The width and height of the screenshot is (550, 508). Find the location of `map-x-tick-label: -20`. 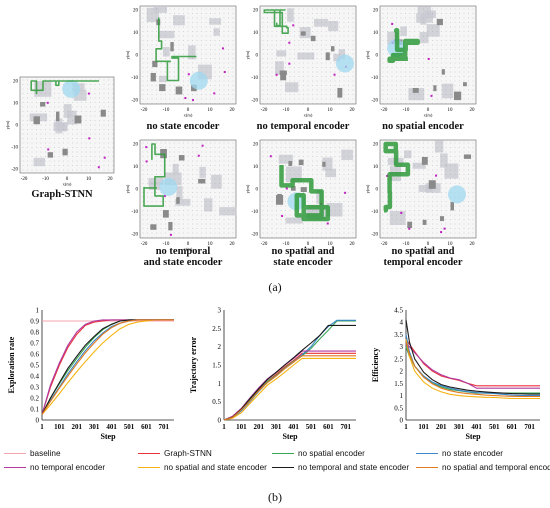

map-x-tick-label: -20 is located at coordinates (384, 244).